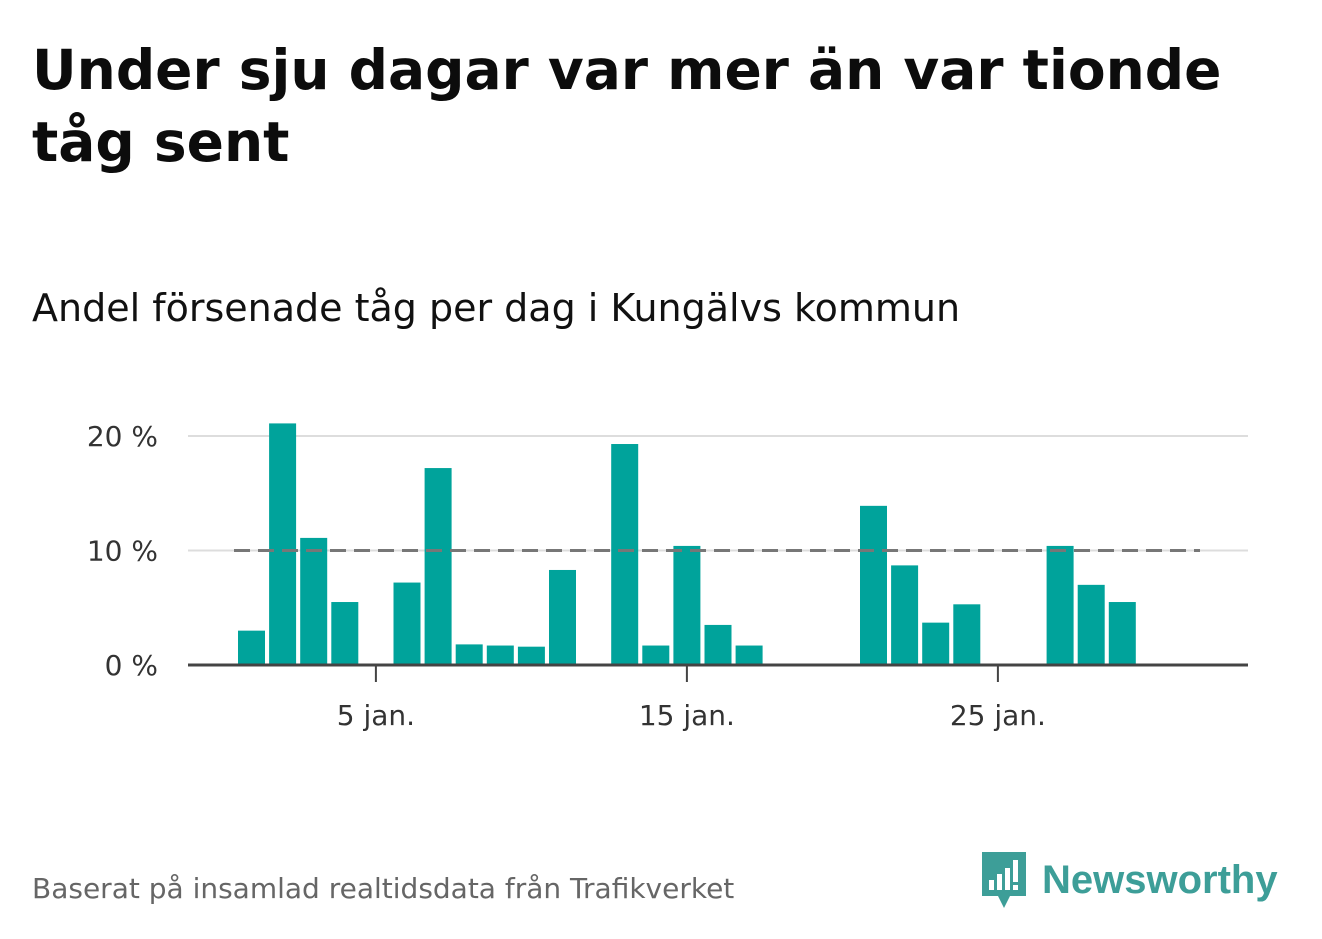  What do you see at coordinates (131, 665) in the screenshot?
I see `y-tick-label: 0 %` at bounding box center [131, 665].